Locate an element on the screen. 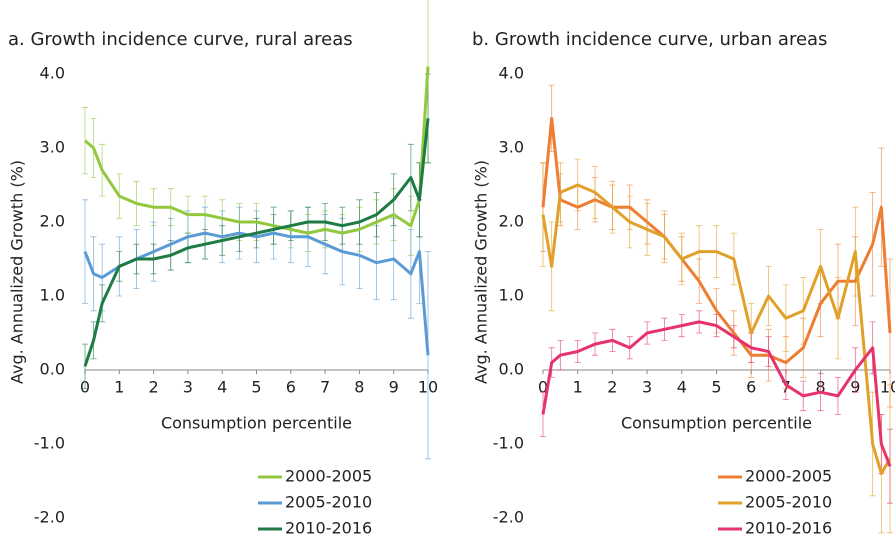 The image size is (895, 539). x-tick-label: 7 is located at coordinates (325, 387).